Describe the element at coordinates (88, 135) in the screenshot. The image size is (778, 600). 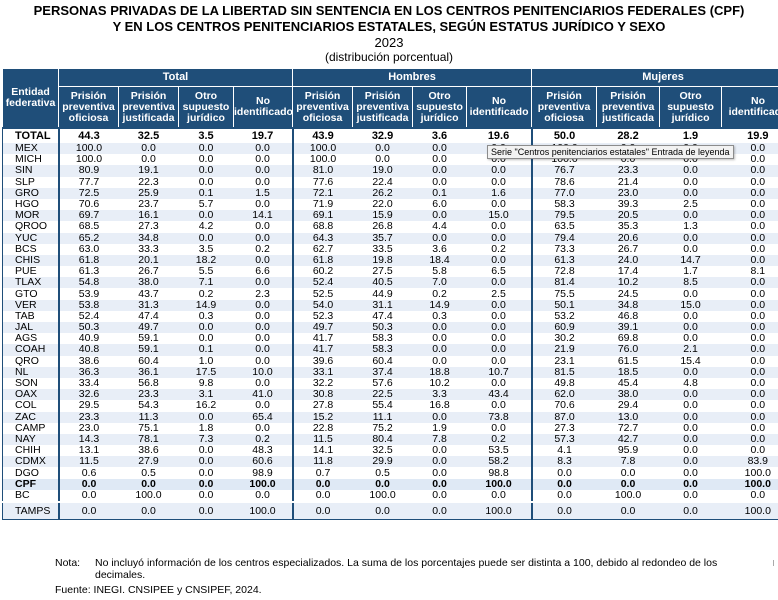
I see `value-cell: 44.3` at that location.